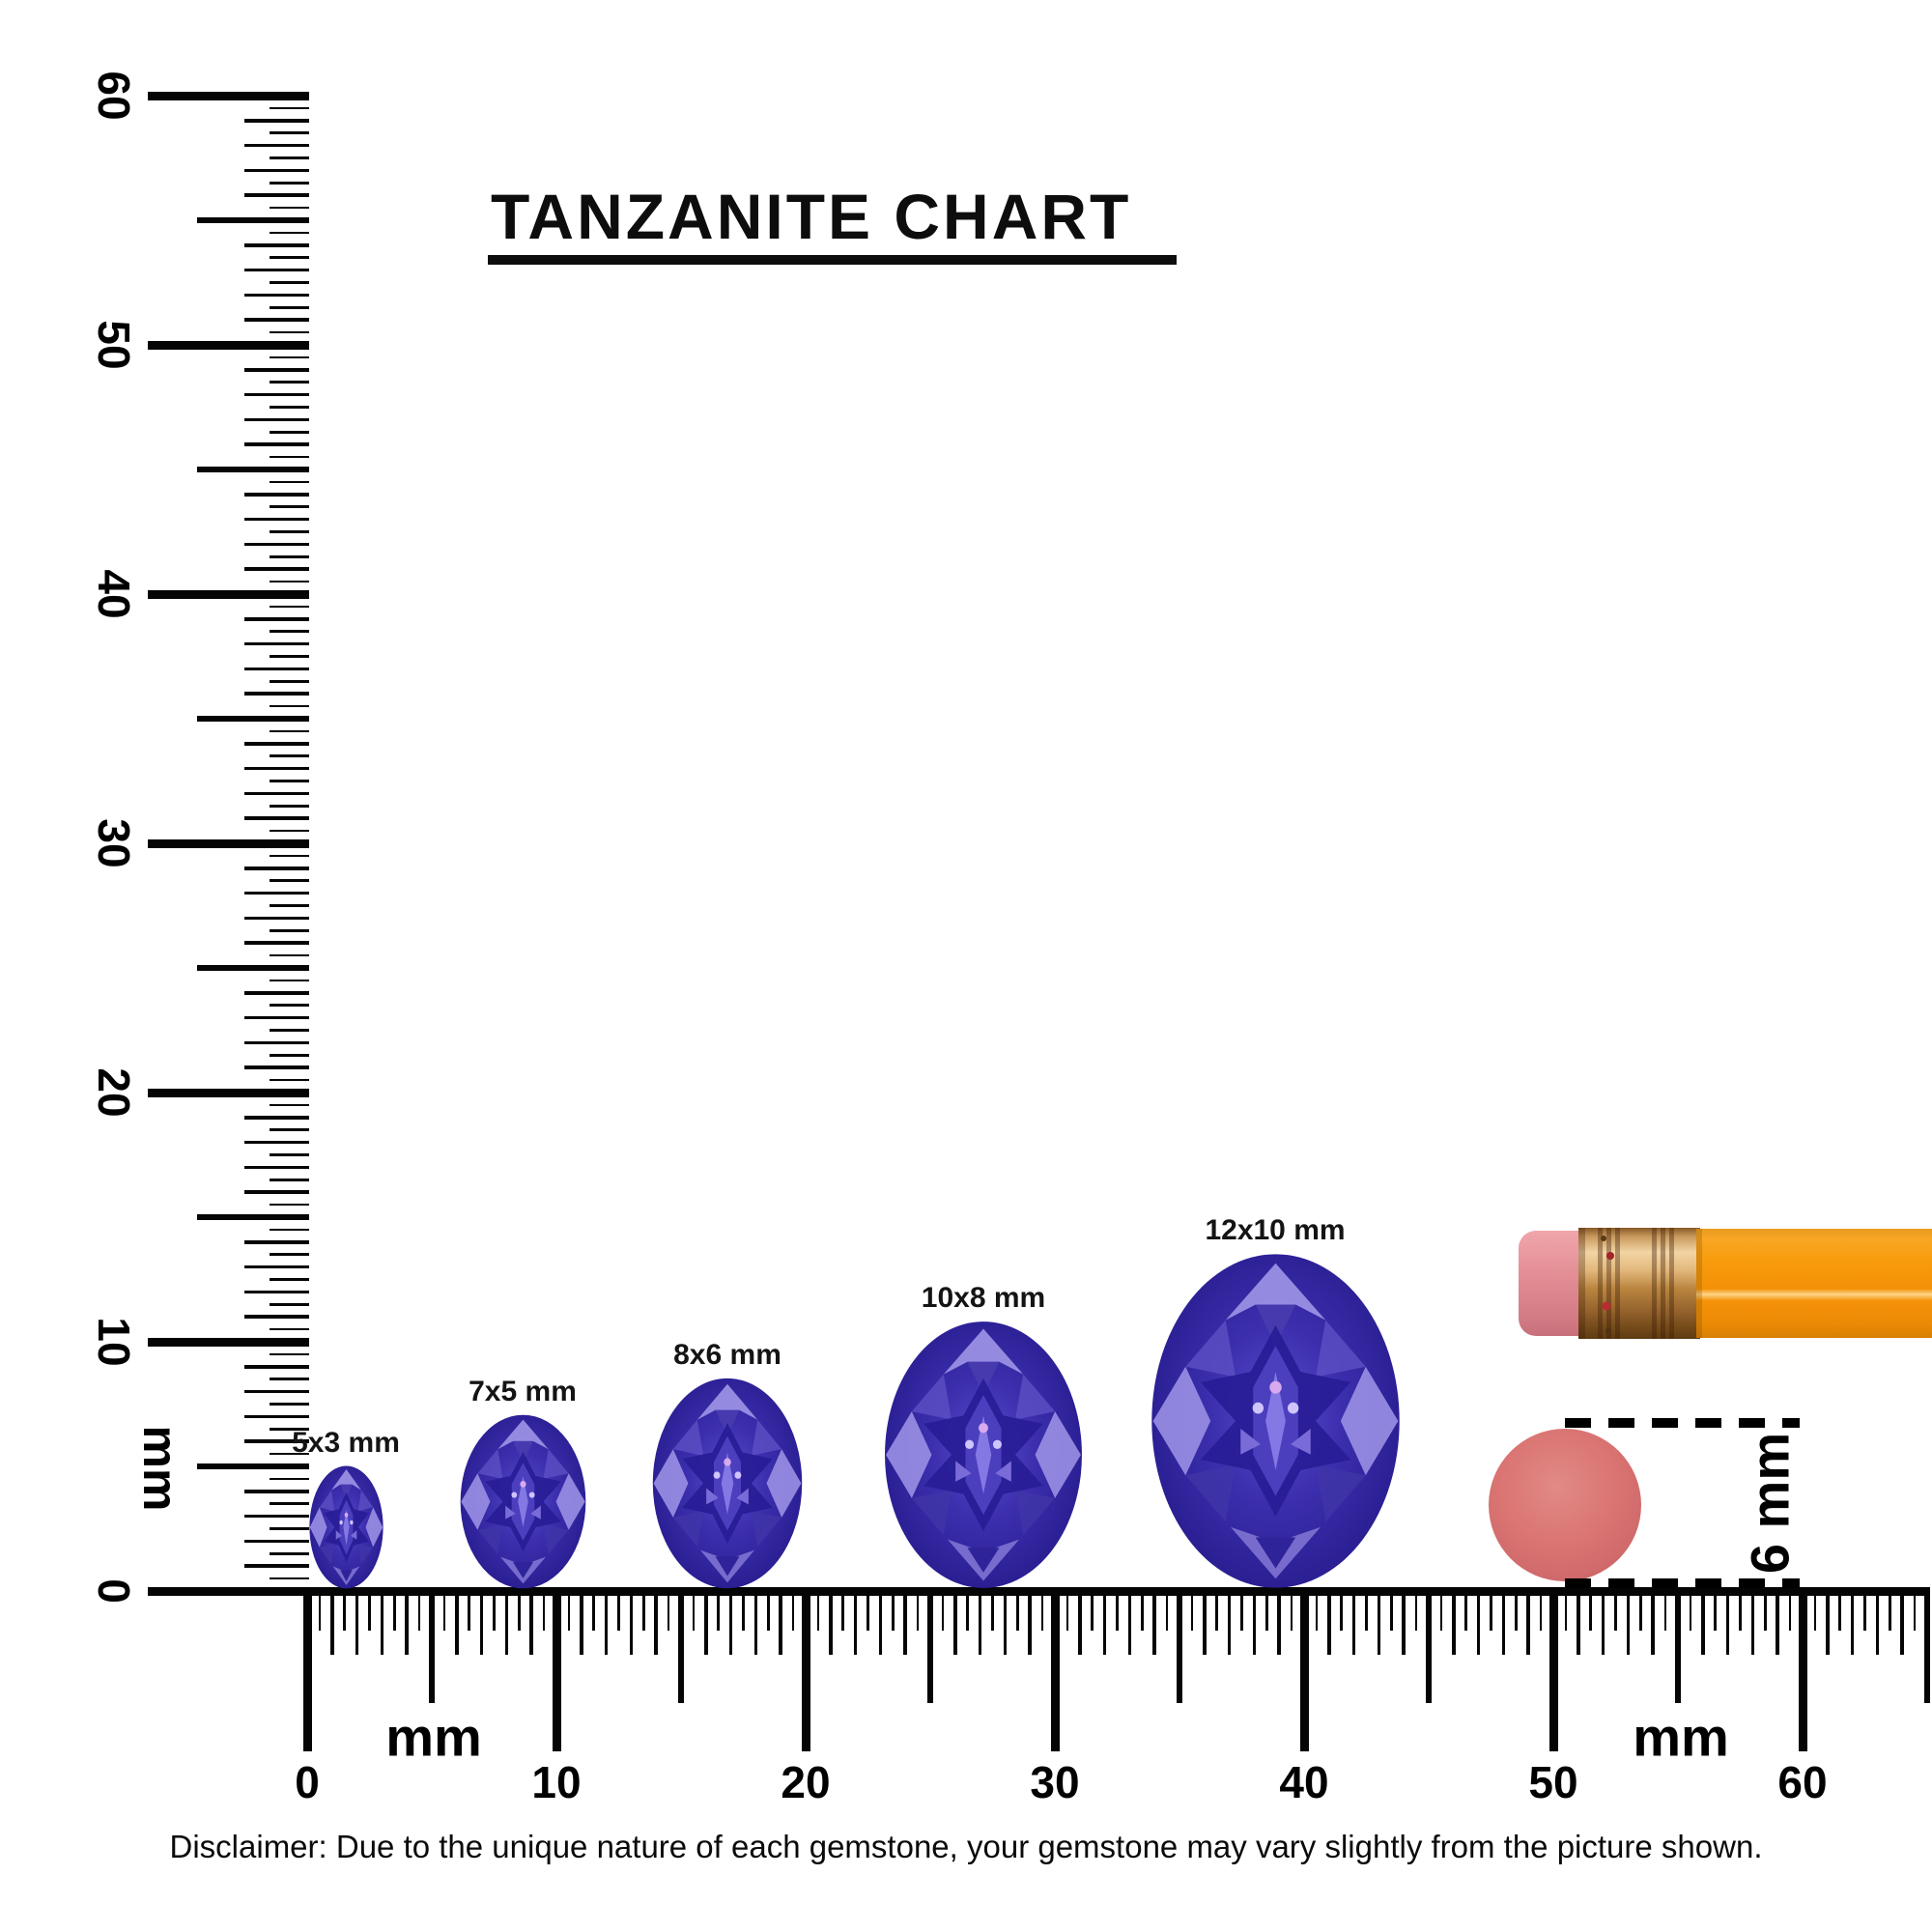 Image resolution: width=1932 pixels, height=1932 pixels. What do you see at coordinates (1770, 1503) in the screenshot?
I see `circle-size-label: 6 mm` at bounding box center [1770, 1503].